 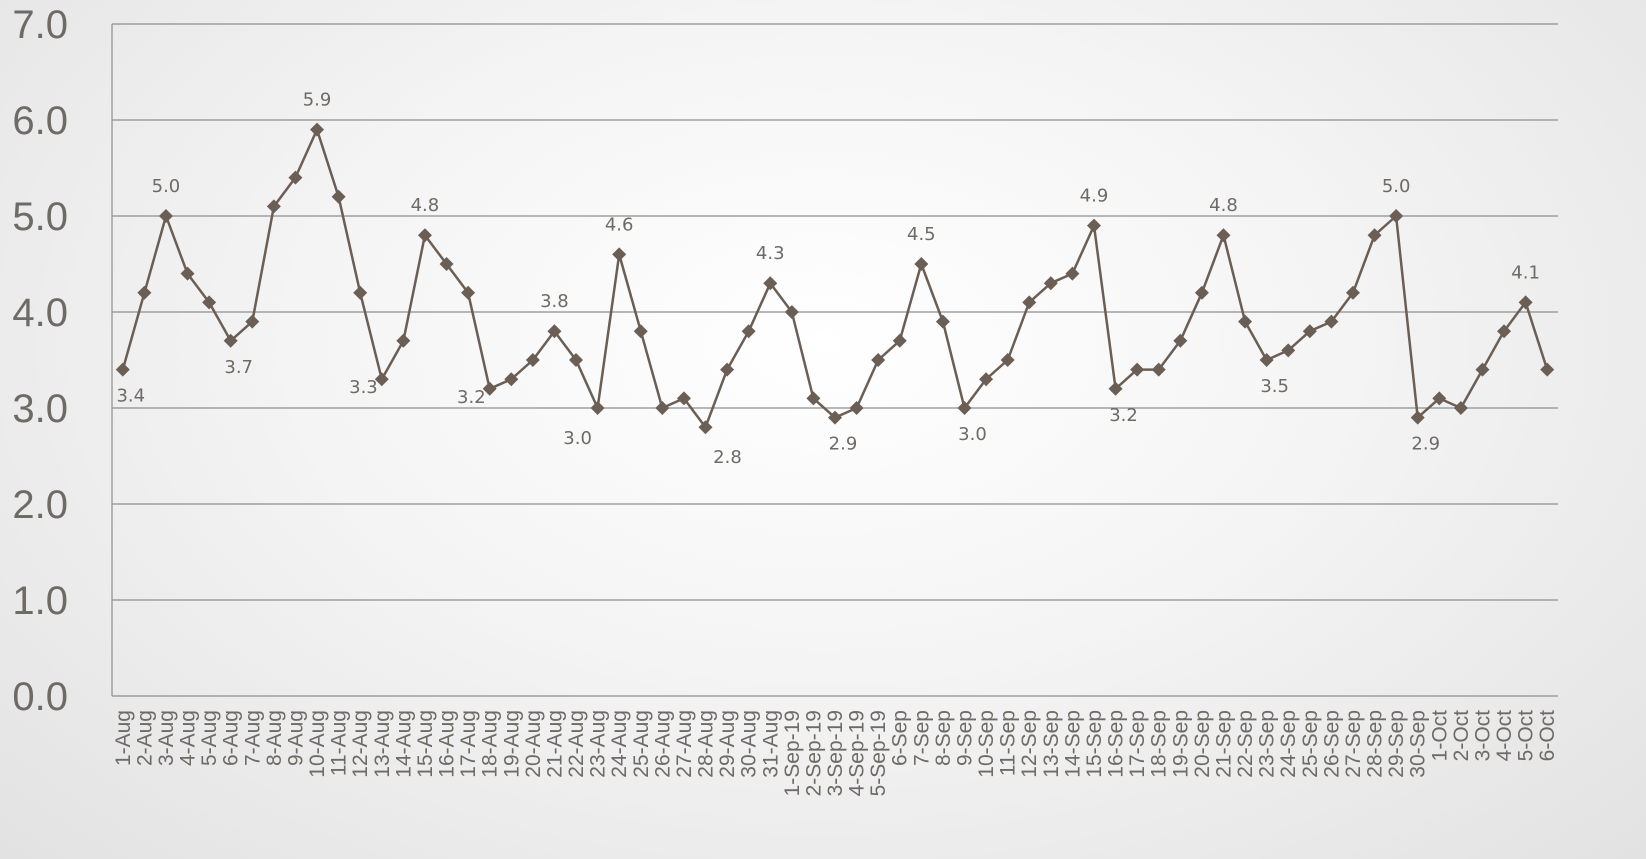 What do you see at coordinates (40, 121) in the screenshot?
I see `y-tick-label: 6.0` at bounding box center [40, 121].